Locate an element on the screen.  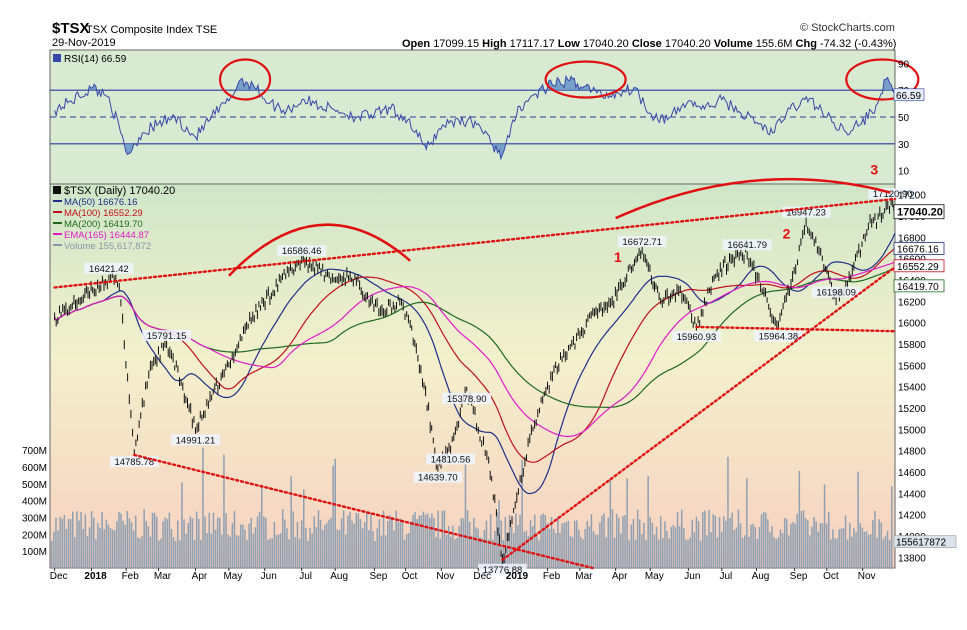
series-legend: Volume 155,617,872 is located at coordinates (107, 246).